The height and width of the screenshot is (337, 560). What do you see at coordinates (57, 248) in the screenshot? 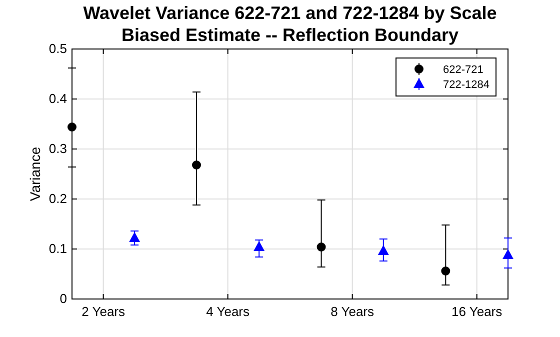
I see `y-tick-label: 0.1` at bounding box center [57, 248].